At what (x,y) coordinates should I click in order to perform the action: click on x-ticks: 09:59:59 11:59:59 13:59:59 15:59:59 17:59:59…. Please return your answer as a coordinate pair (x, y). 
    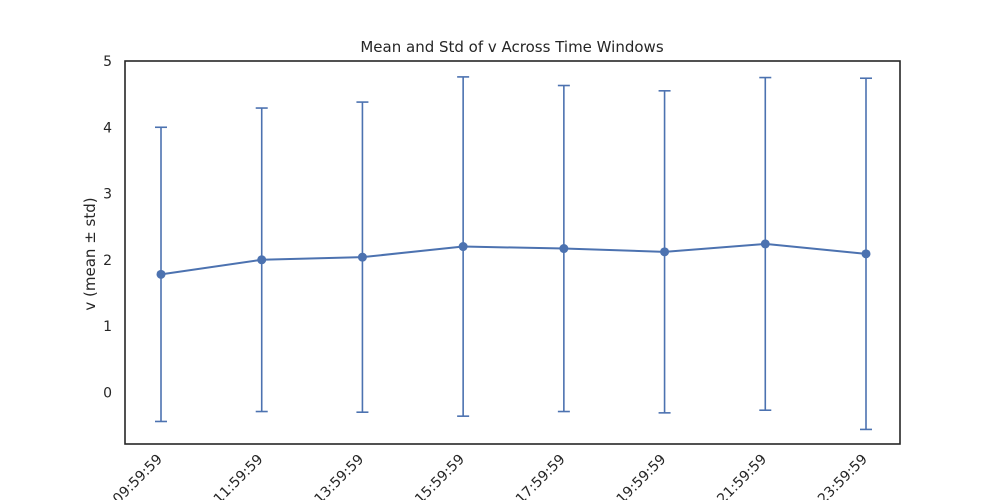
    Looking at the image, I should click on (490, 476).